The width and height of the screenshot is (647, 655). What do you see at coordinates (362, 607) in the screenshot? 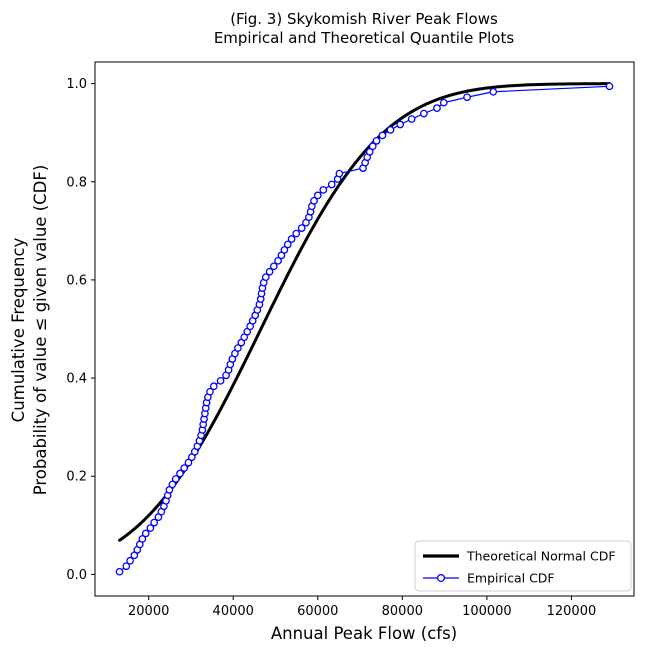
I see `x-axis-ticks: 20000 40000 60000 80000 100000 120000` at bounding box center [362, 607].